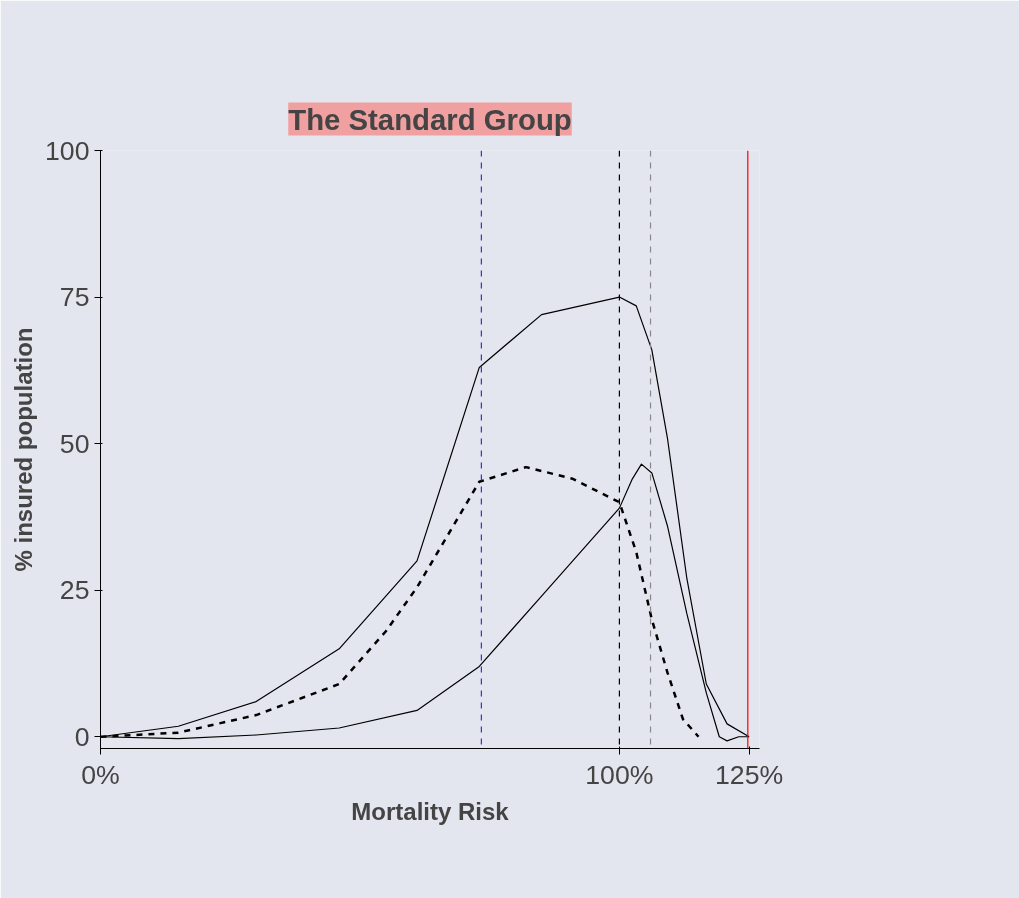 The width and height of the screenshot is (1019, 898). Describe the element at coordinates (749, 774) in the screenshot. I see `x-tick-label: 125%` at that location.